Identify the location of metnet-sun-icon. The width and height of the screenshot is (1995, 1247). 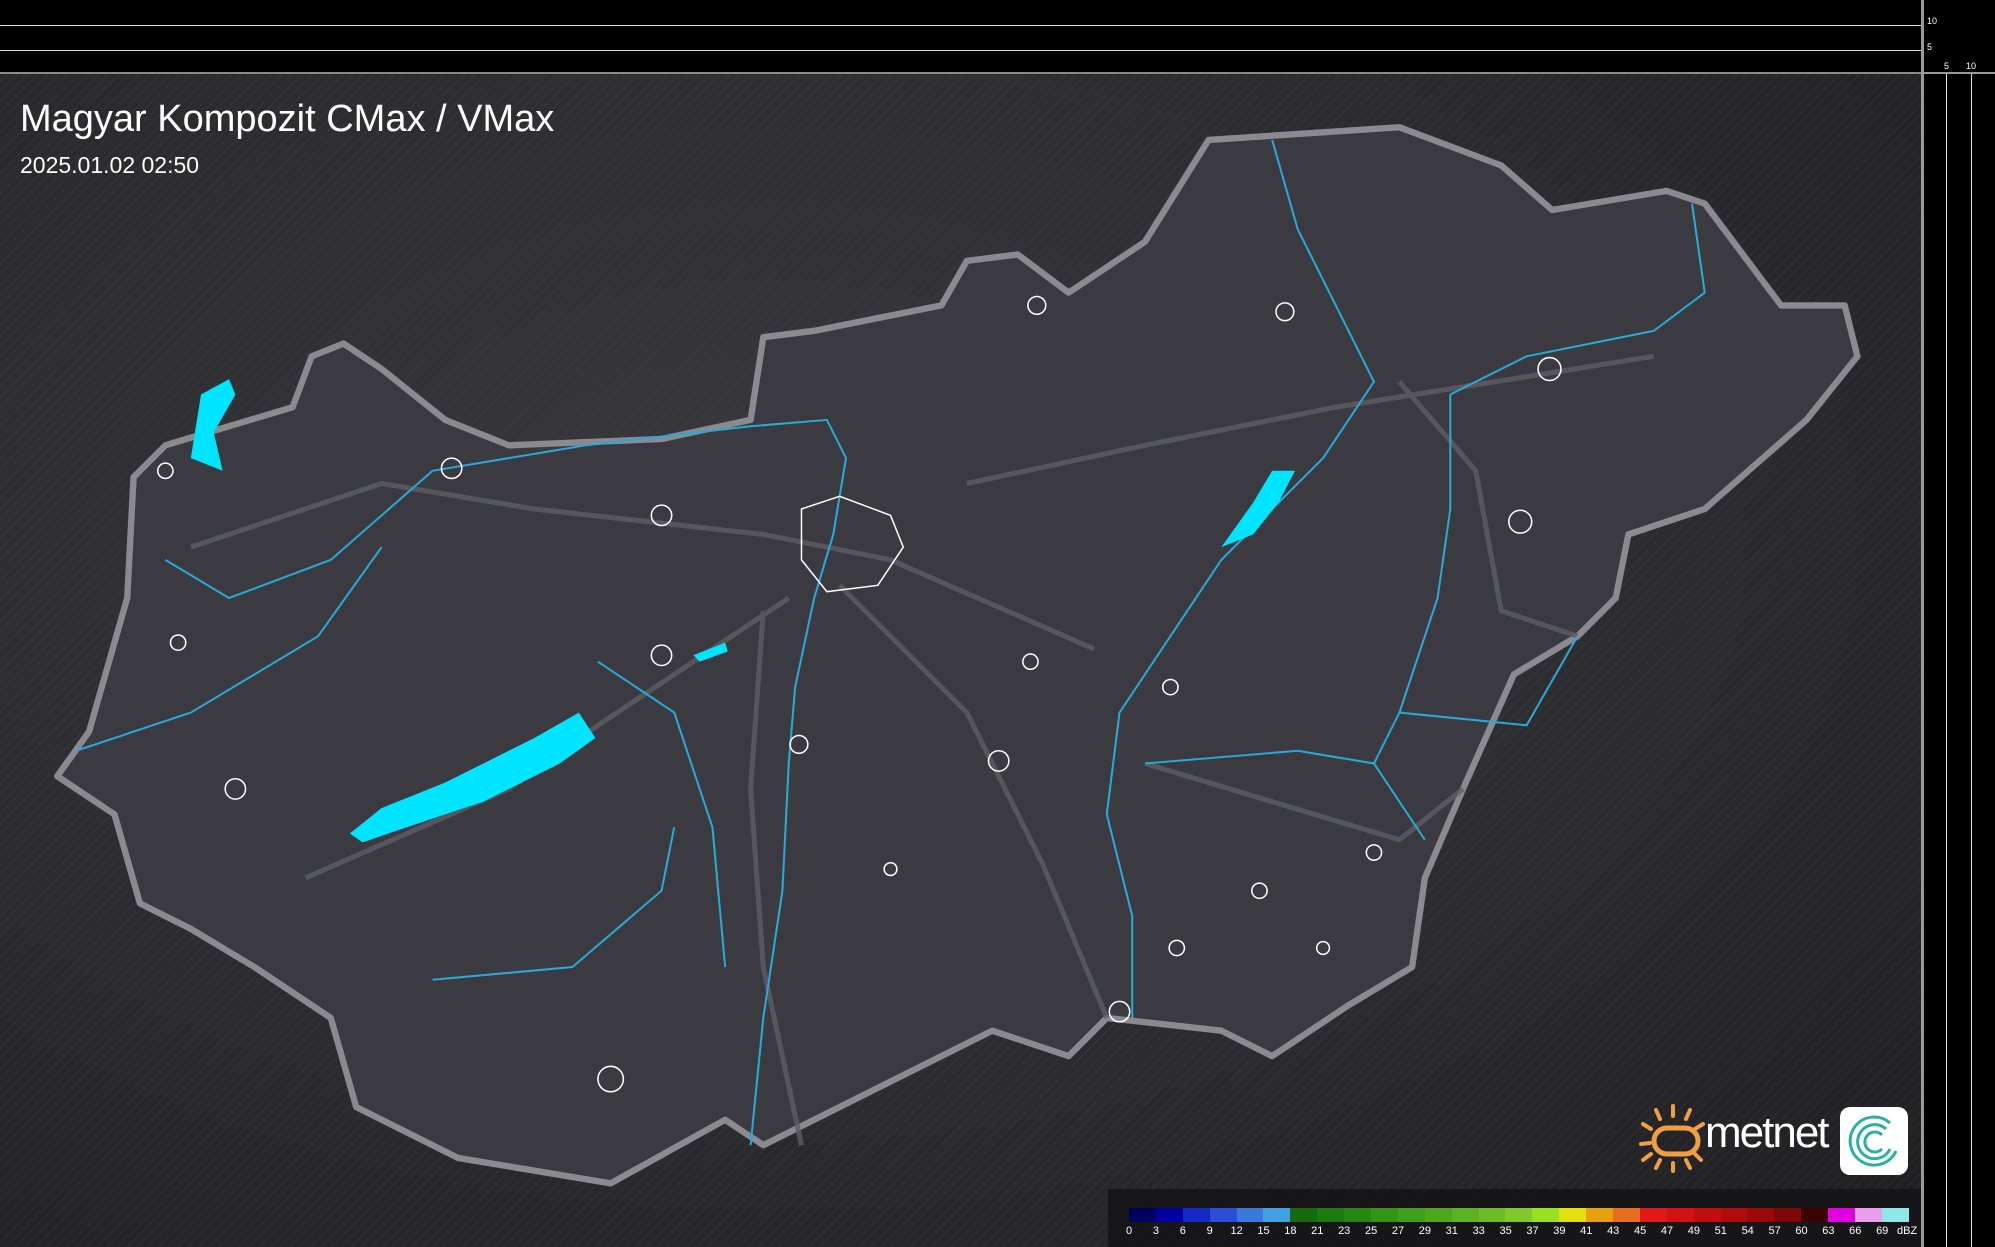
(1673, 1140).